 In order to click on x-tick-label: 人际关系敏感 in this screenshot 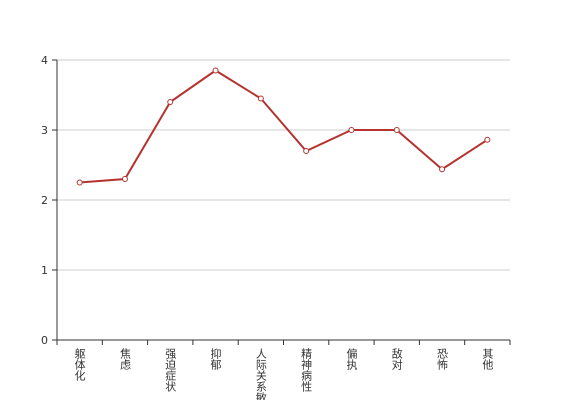, I will do `click(260, 374)`.